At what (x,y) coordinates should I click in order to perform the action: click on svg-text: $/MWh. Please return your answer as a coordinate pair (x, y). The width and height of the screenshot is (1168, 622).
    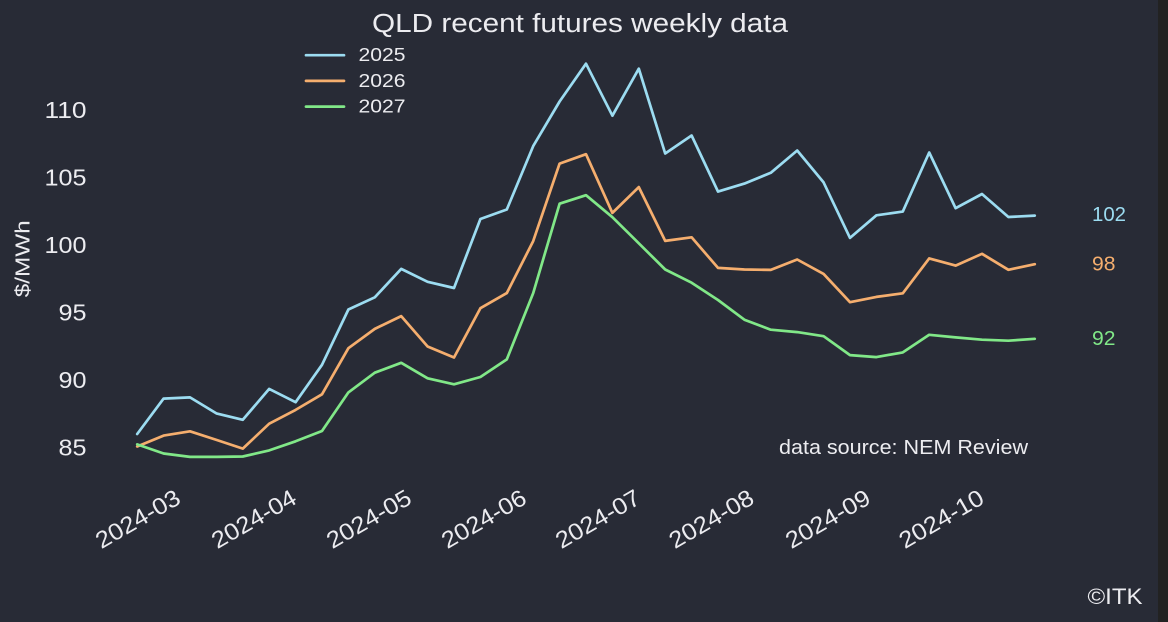
    Looking at the image, I should click on (24, 258).